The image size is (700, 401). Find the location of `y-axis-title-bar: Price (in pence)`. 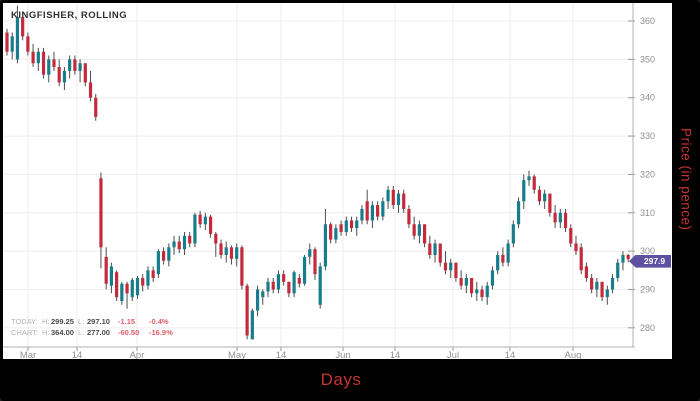

y-axis-title-bar: Price (in pence) is located at coordinates (686, 179).